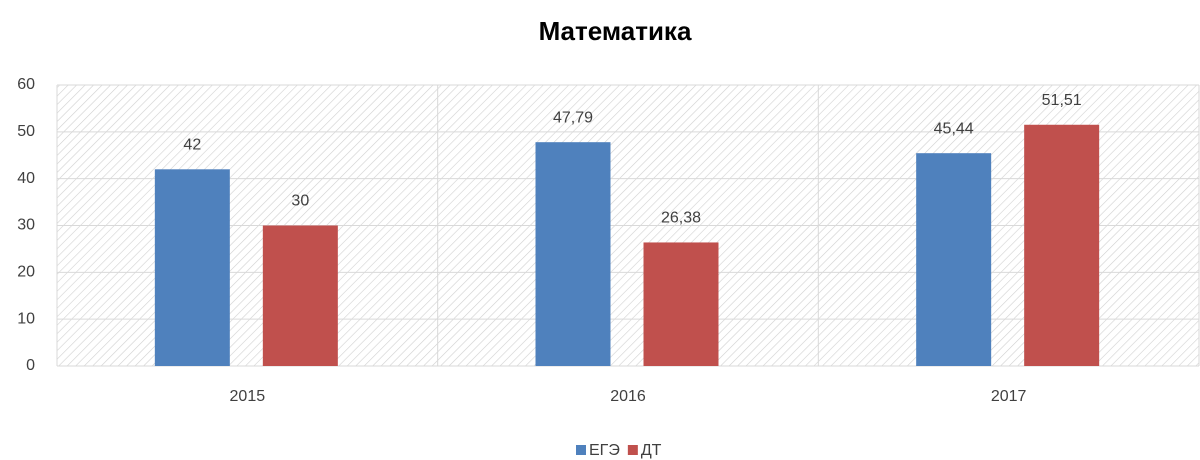  I want to click on y-tick-label: 40, so click(26, 178).